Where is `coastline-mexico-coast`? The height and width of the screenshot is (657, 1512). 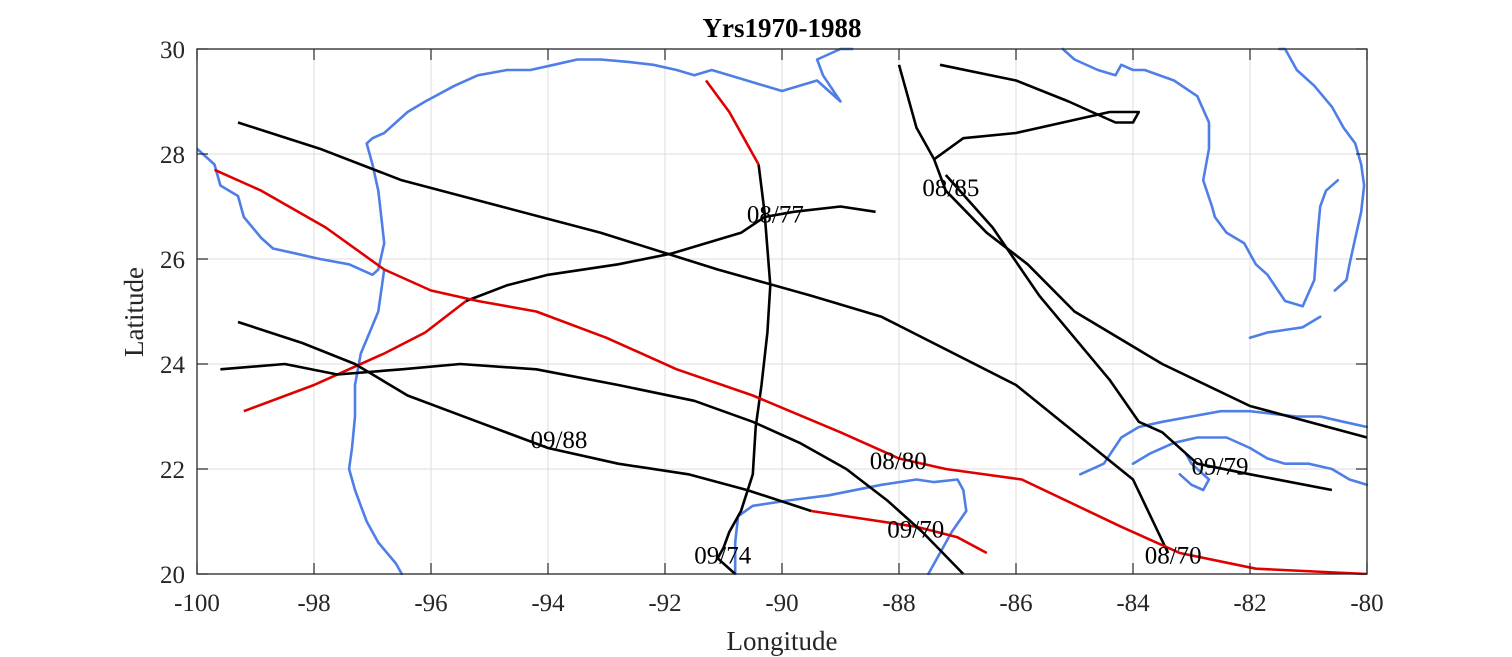
coastline-mexico-coast is located at coordinates (375, 421).